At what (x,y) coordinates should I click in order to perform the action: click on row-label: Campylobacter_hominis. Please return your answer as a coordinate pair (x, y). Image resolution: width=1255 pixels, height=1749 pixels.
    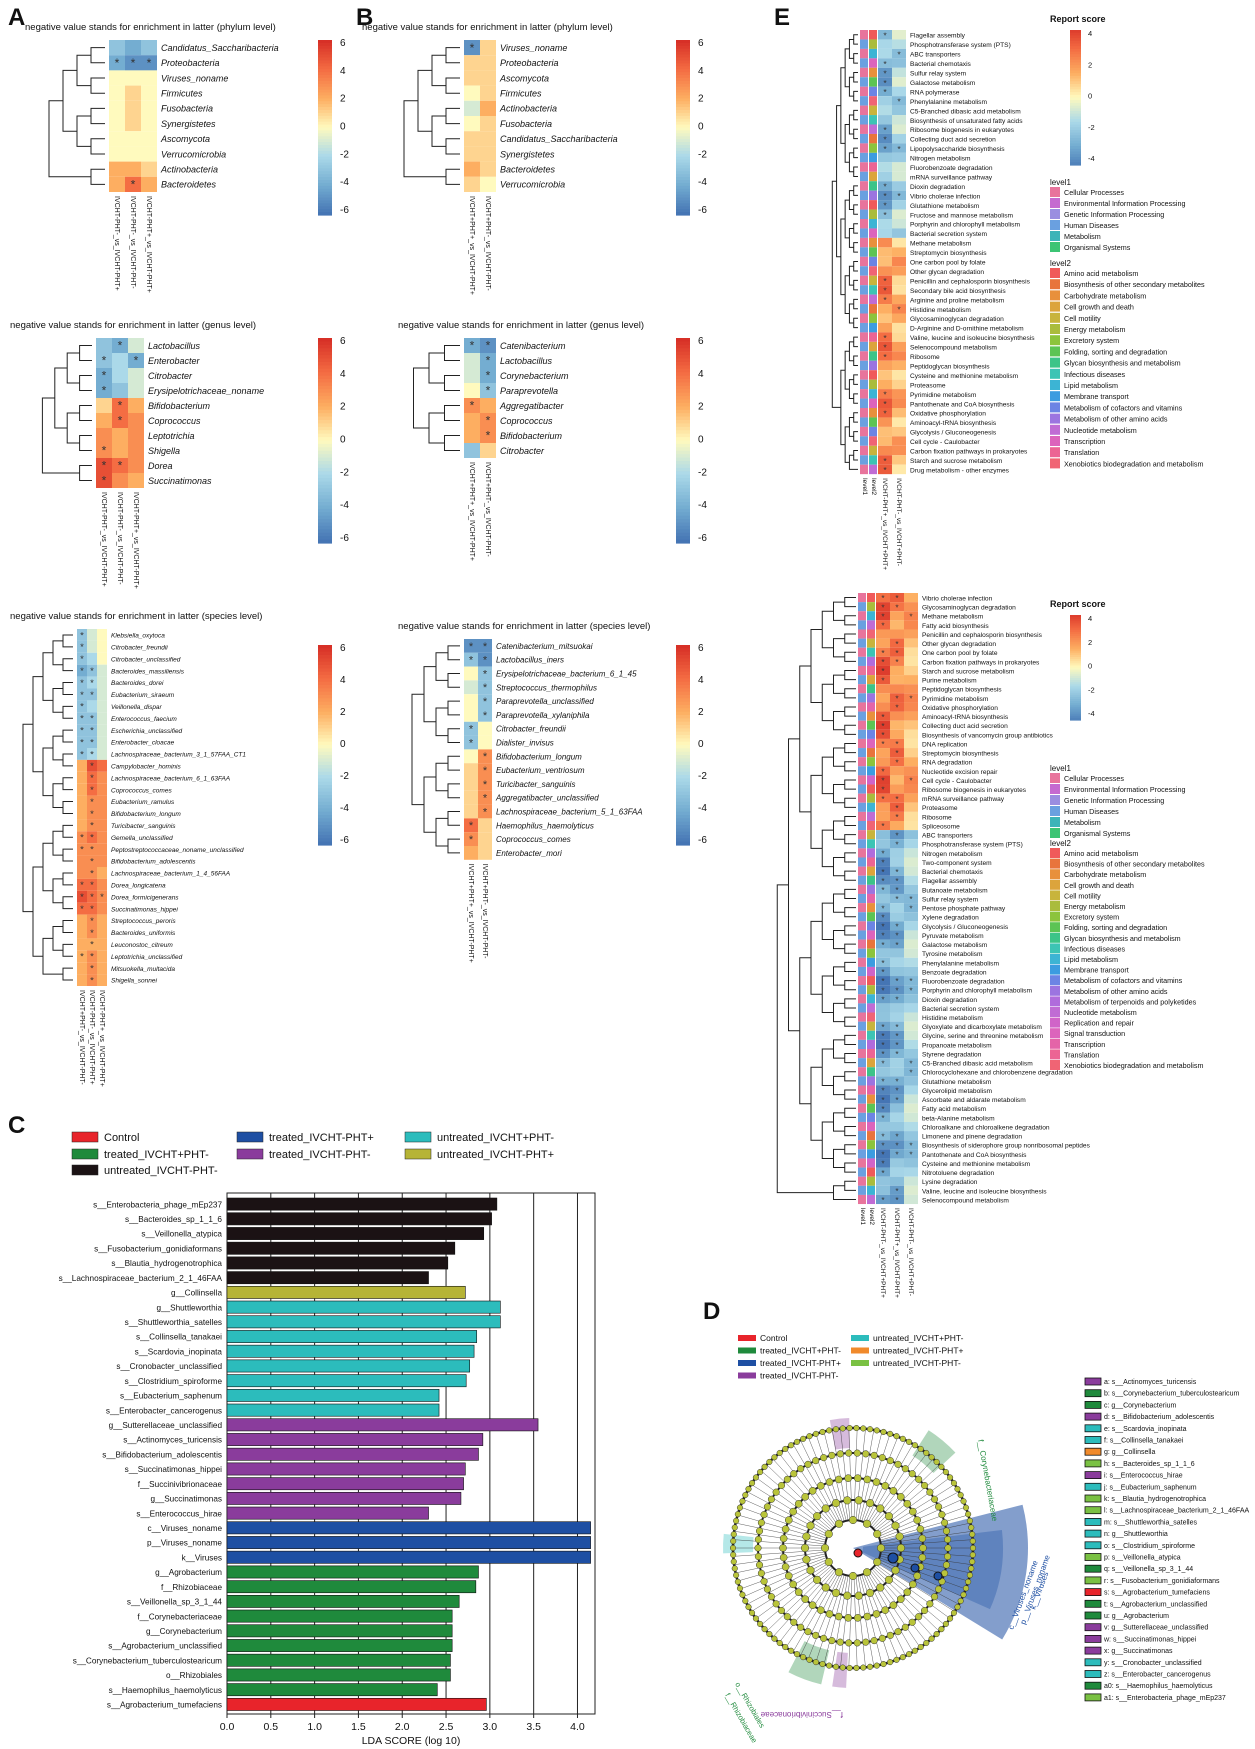
    Looking at the image, I should click on (146, 766).